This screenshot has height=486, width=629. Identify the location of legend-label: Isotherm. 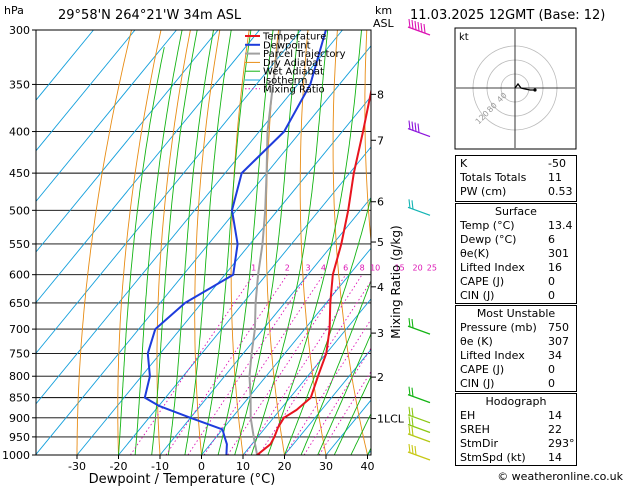
(285, 81).